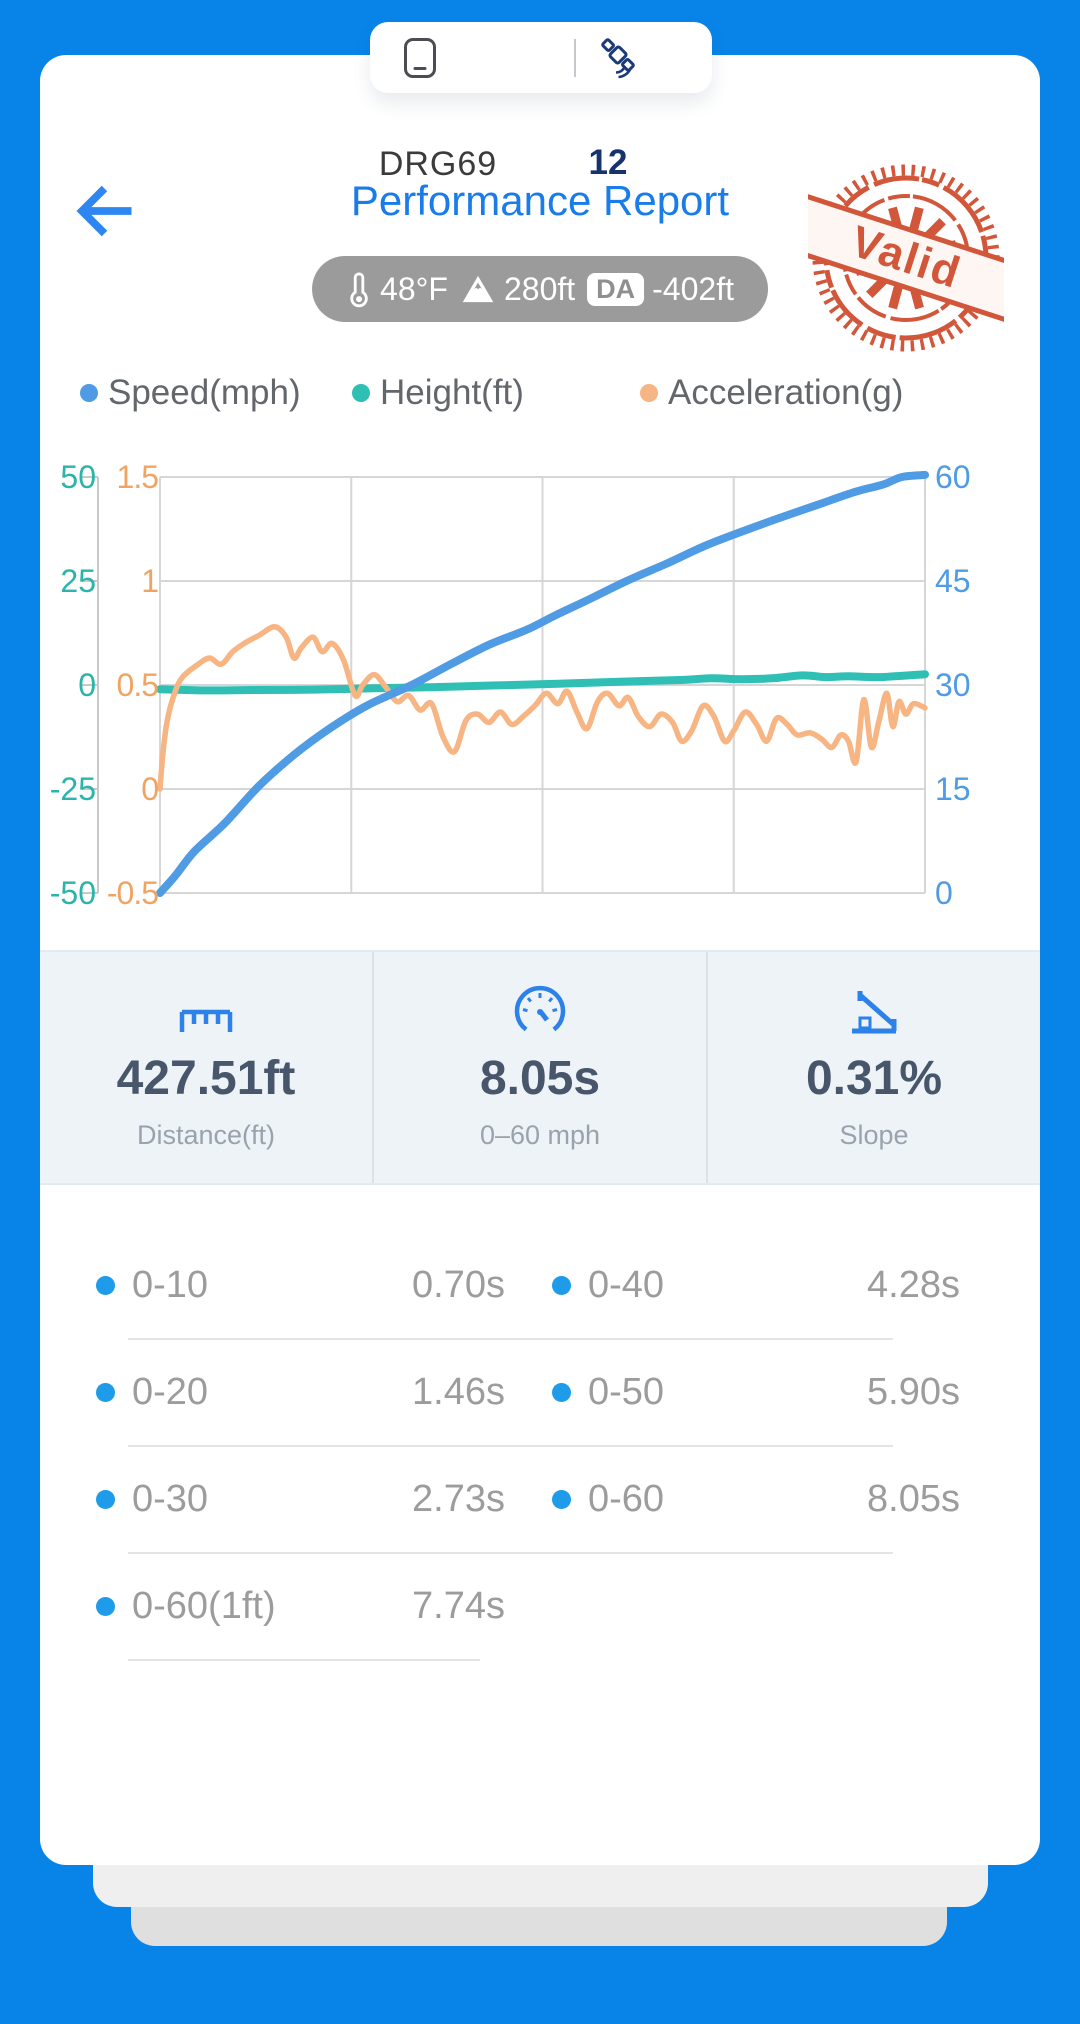  Describe the element at coordinates (874, 1078) in the screenshot. I see `slope-value: 0.31%` at that location.